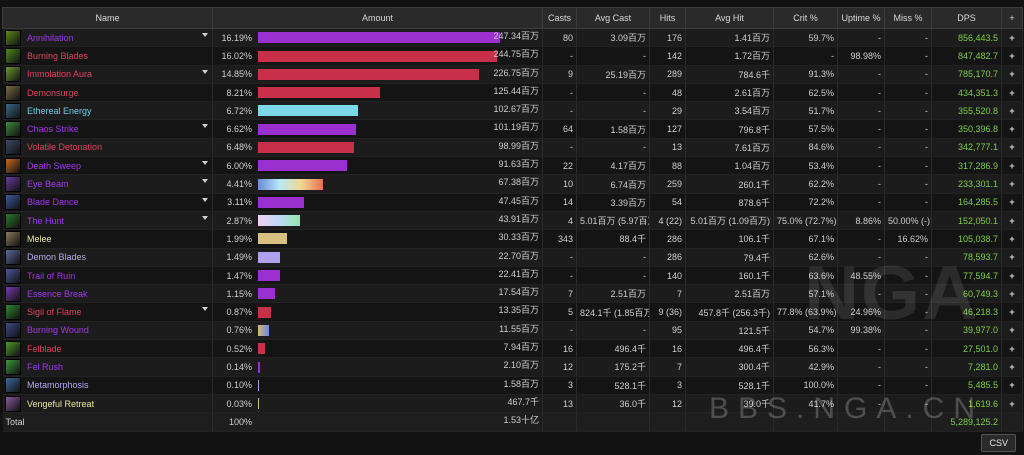 Image resolution: width=1024 pixels, height=455 pixels. Describe the element at coordinates (45, 366) in the screenshot. I see `spell-name: Fel Rush` at that location.